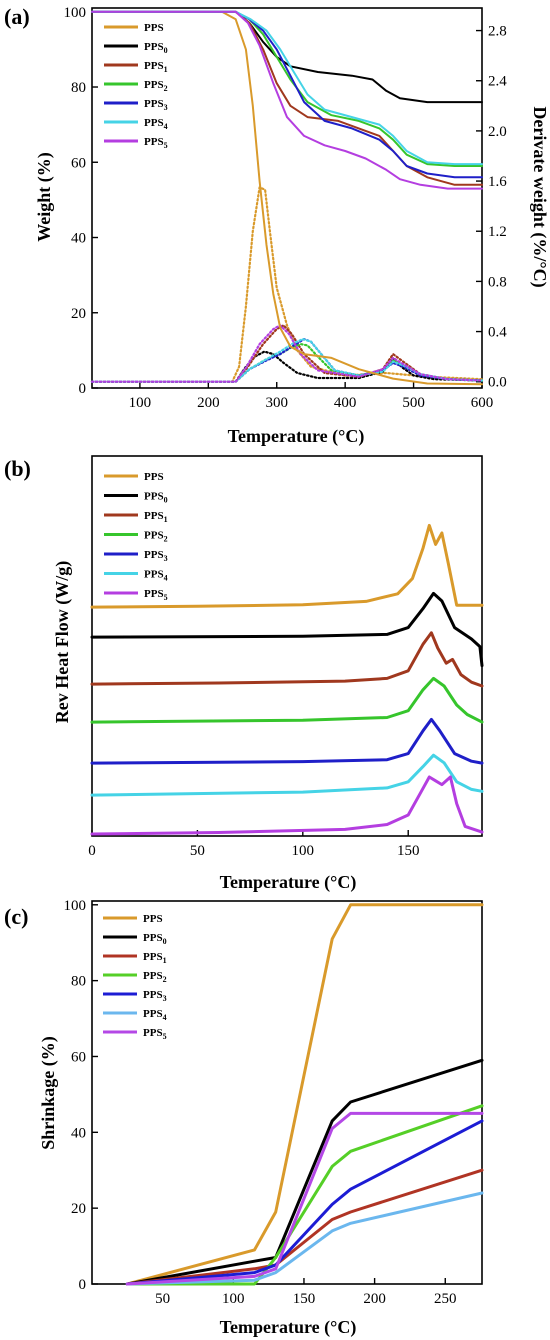 This screenshot has height=1340, width=550. What do you see at coordinates (16, 916) in the screenshot?
I see `panel-c-label: (c)` at bounding box center [16, 916].